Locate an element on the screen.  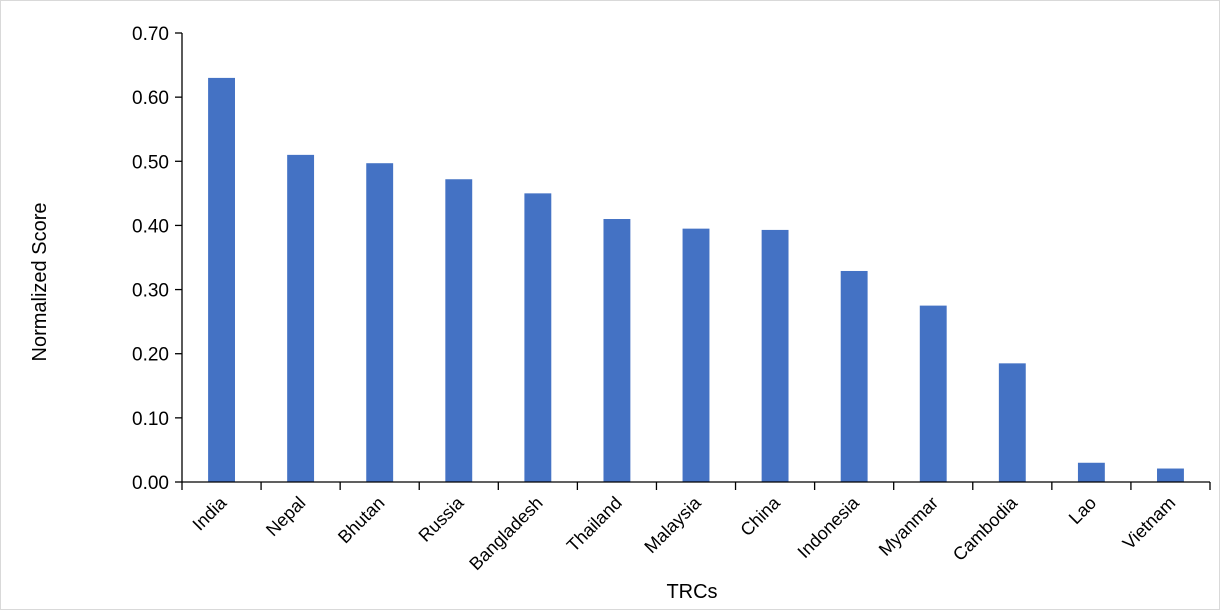
y-axis-title: Normalized Score is located at coordinates (40, 282).